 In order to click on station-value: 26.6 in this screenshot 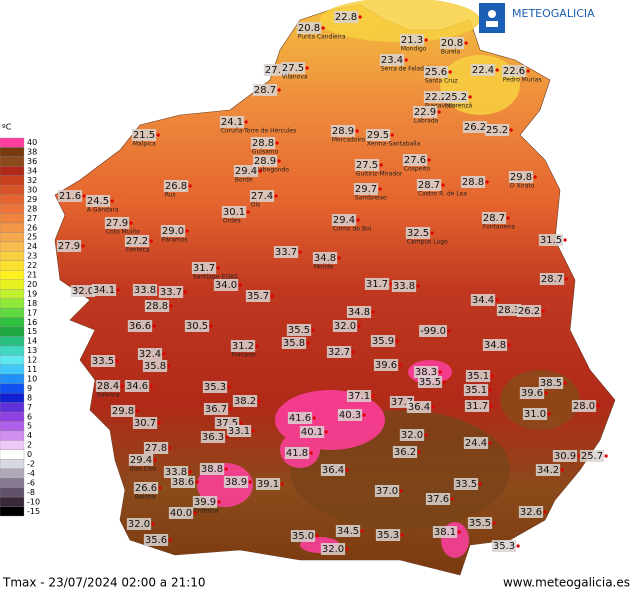, I will do `click(146, 488)`.